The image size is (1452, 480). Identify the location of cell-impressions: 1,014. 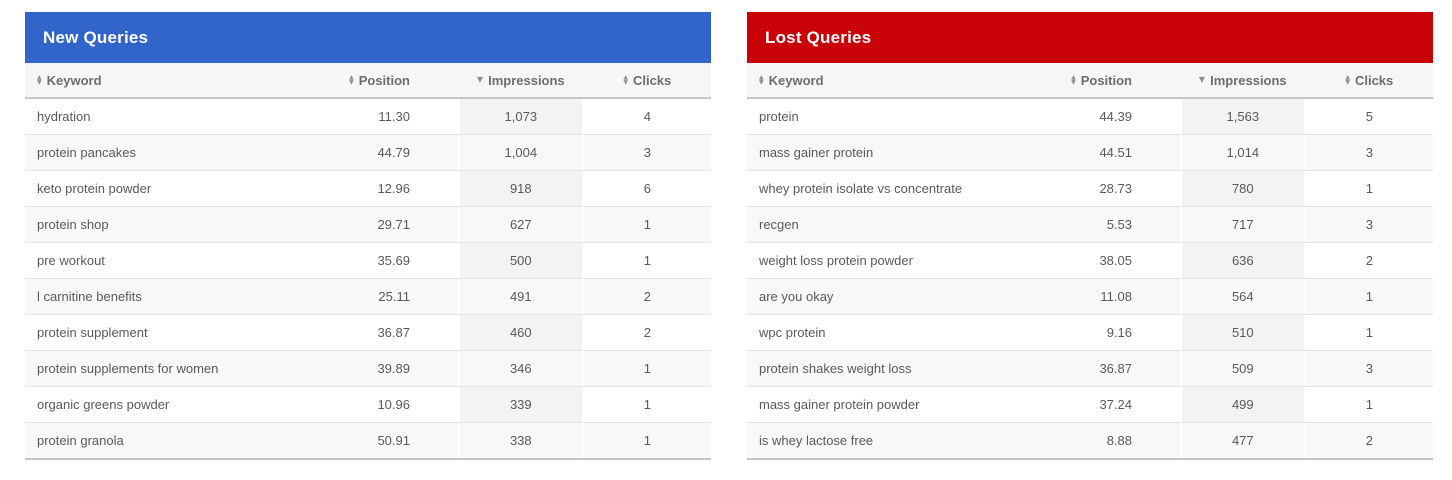
(1243, 153).